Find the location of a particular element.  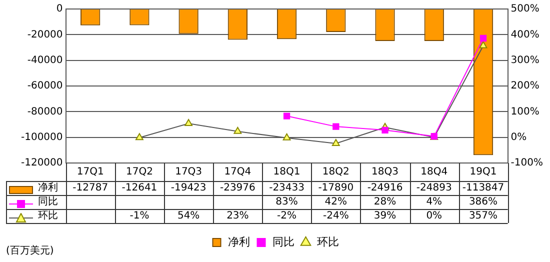

y-tick-label: -80000 is located at coordinates (45, 112).